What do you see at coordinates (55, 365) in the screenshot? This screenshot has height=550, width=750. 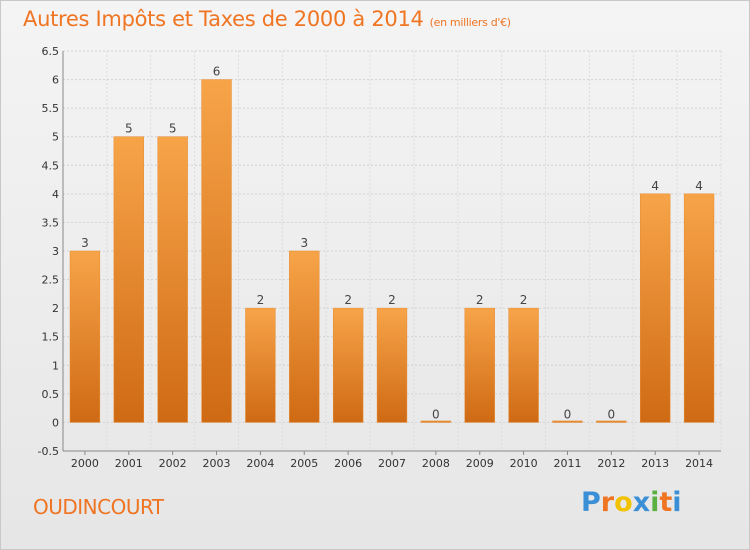 I see `y-tick-label: 1` at bounding box center [55, 365].